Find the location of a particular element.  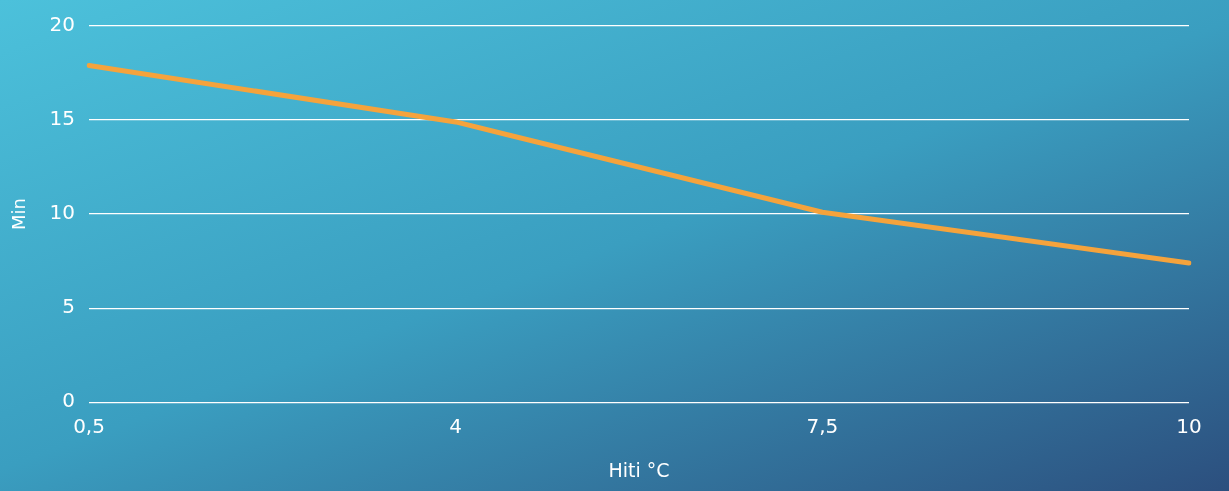

y-axis-title: Min is located at coordinates (19, 214).